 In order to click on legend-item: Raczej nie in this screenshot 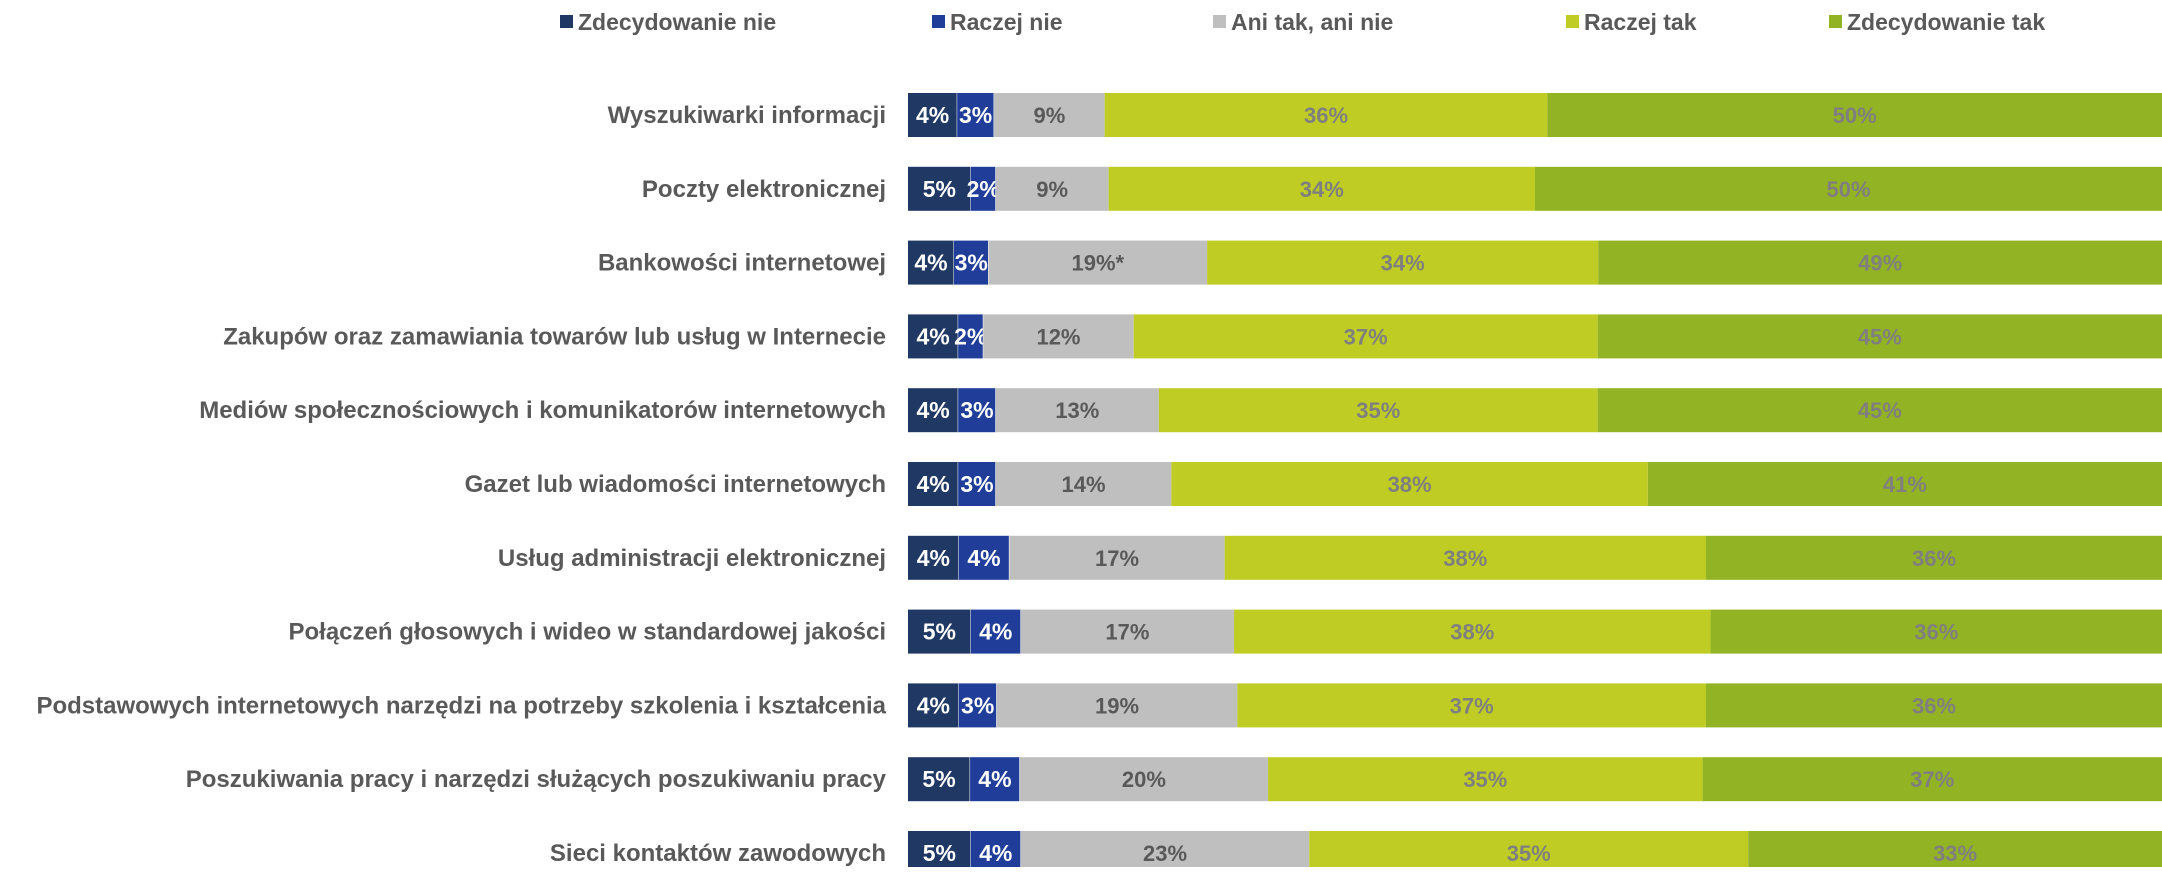, I will do `click(997, 22)`.